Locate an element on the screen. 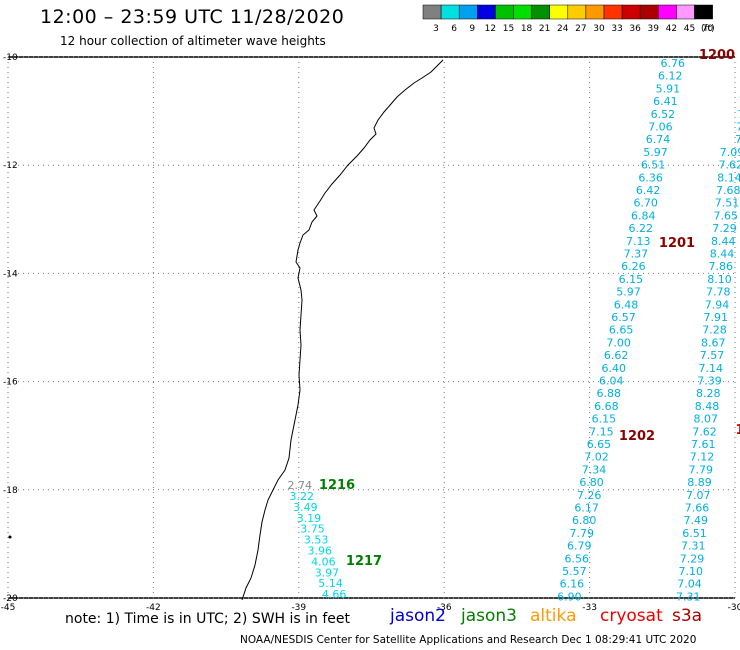 The height and width of the screenshot is (650, 740). wave-height-label: 6.68 is located at coordinates (606, 406).